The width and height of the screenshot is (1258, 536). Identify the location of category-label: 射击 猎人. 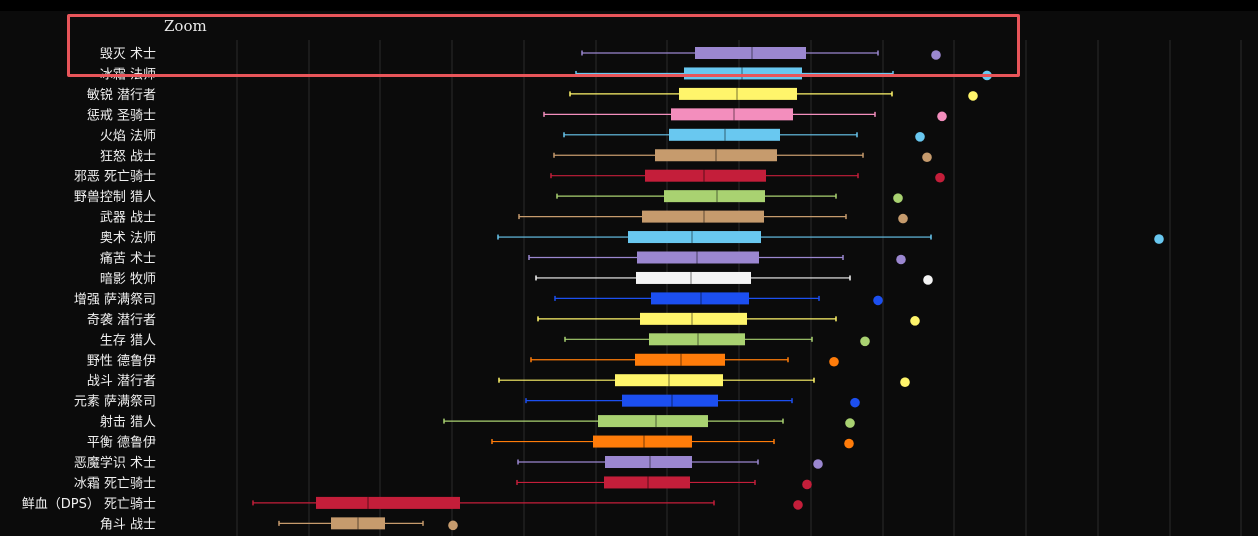
(128, 422).